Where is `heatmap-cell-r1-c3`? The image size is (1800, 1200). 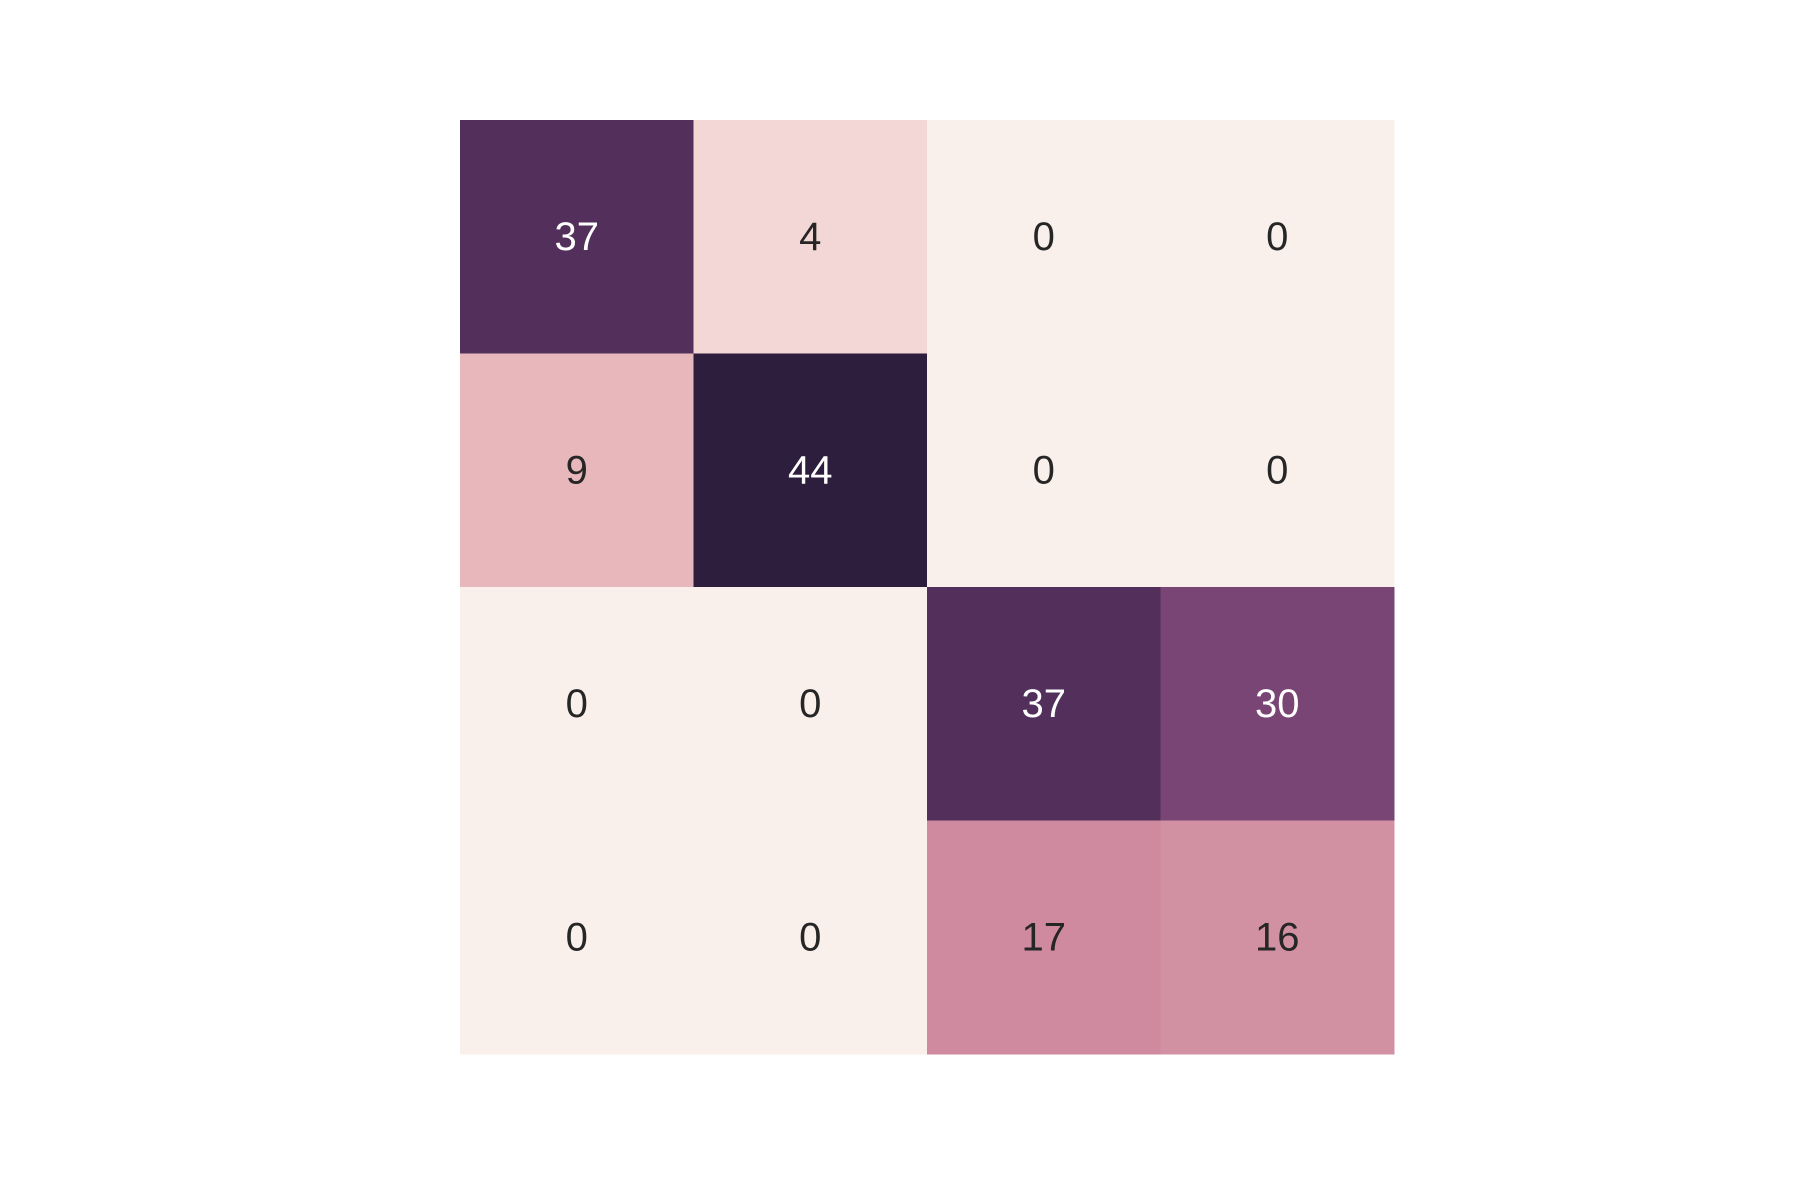 heatmap-cell-r1-c3 is located at coordinates (1277, 470).